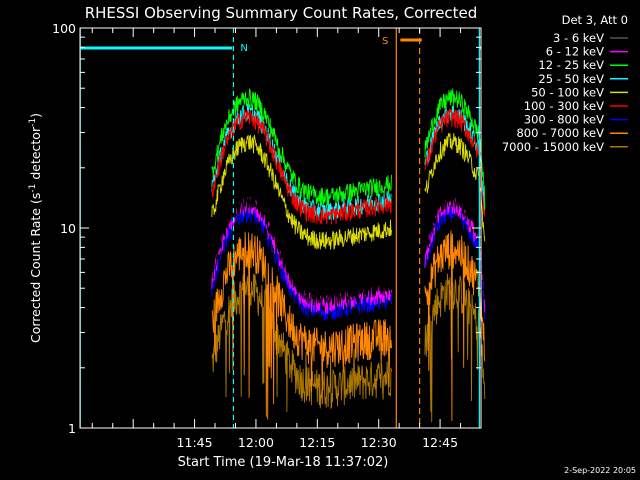 This screenshot has height=480, width=640. I want to click on x-tick-label: 12:45, so click(440, 442).